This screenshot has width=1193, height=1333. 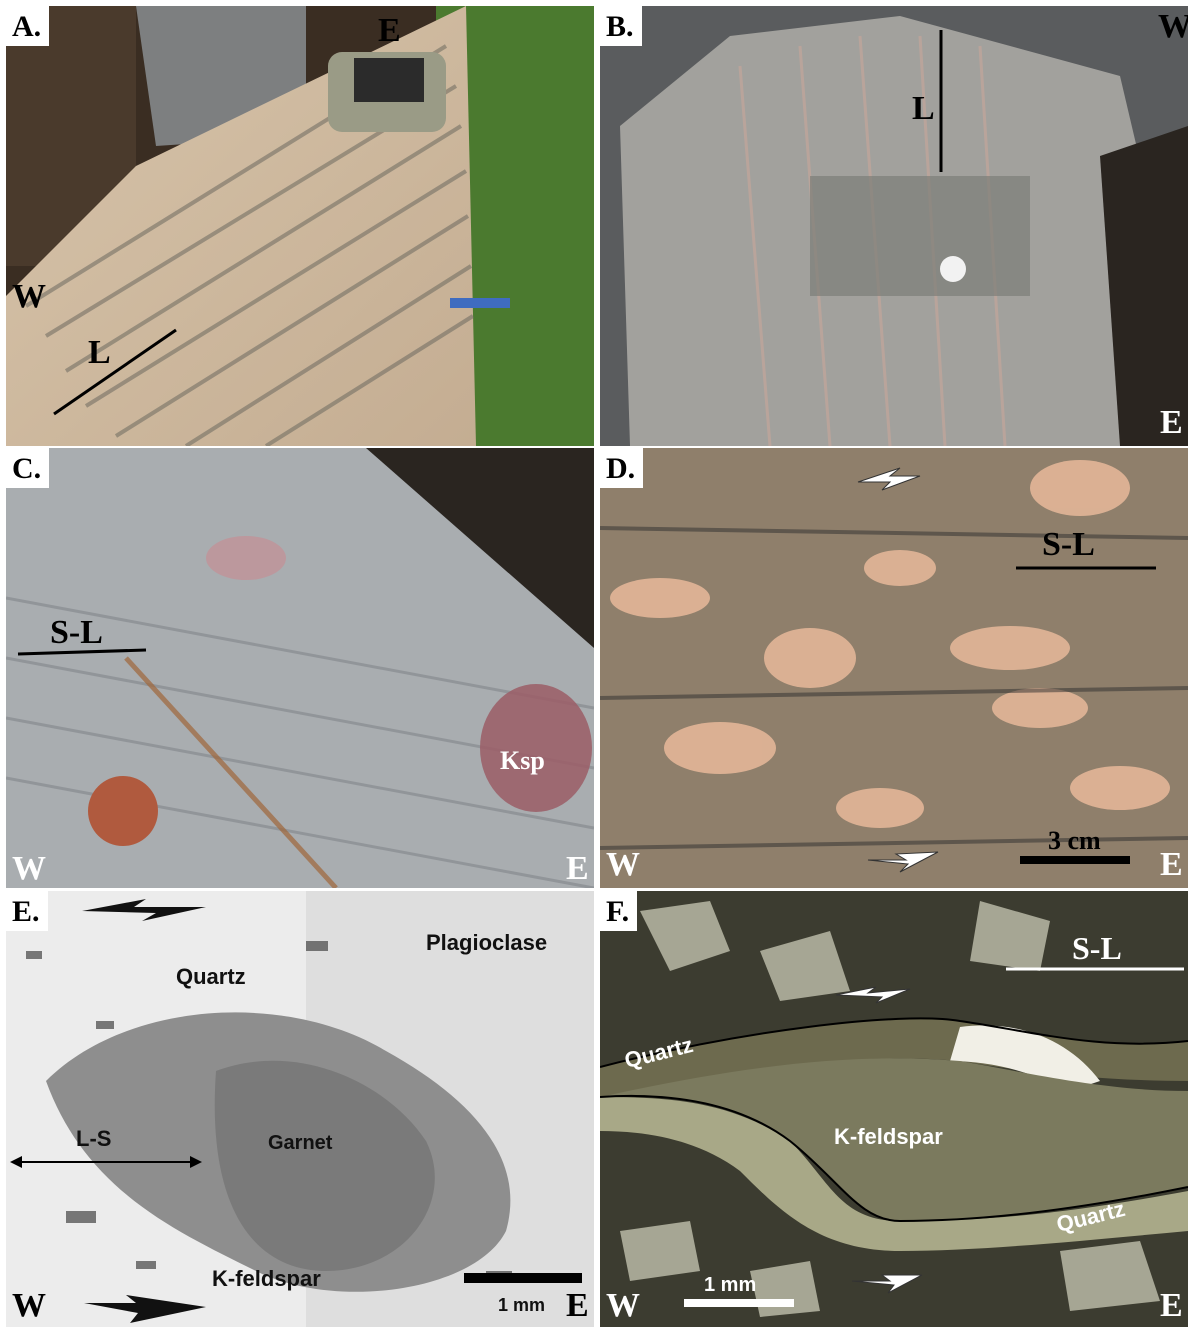 What do you see at coordinates (29, 1305) in the screenshot?
I see `panel-e-west-label: W` at bounding box center [29, 1305].